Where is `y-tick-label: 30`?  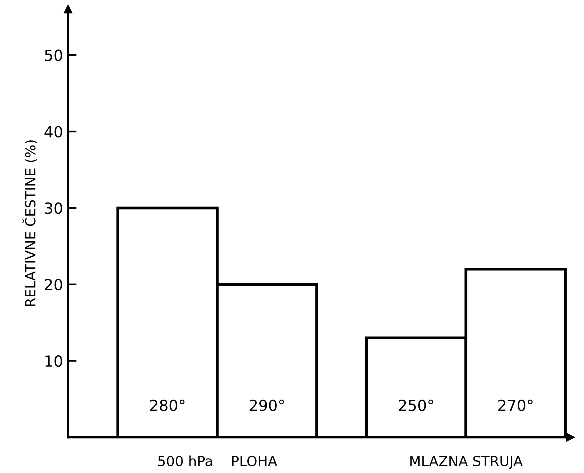 y-tick-label: 30 is located at coordinates (53, 208).